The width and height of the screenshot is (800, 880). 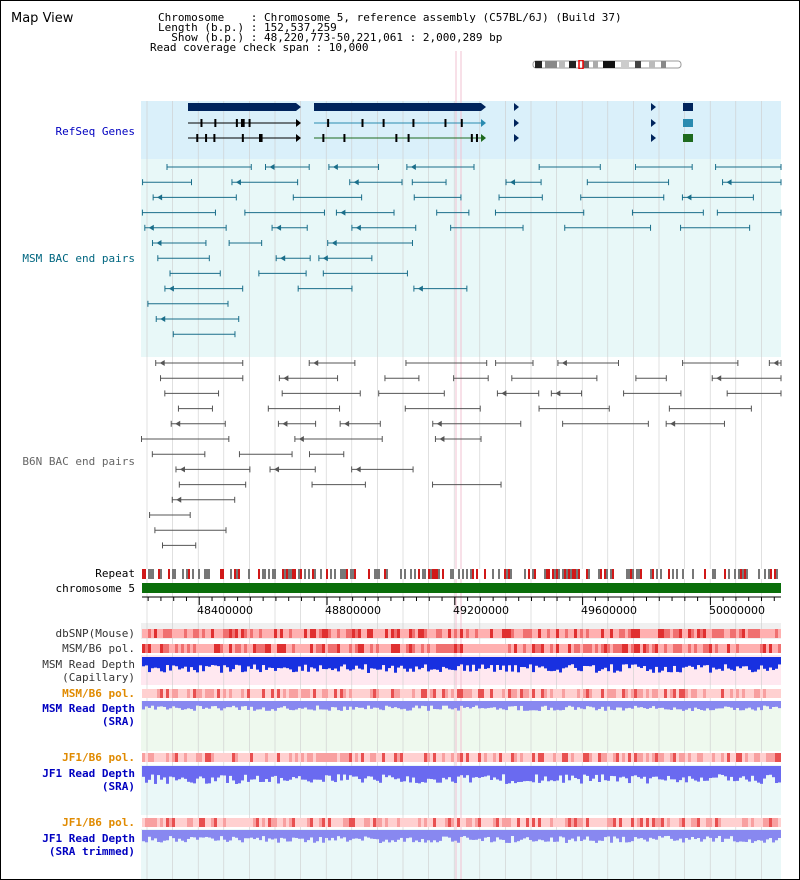 I want to click on msm-b6-pol-label: MSM/B6 pol., so click(x=98, y=648).